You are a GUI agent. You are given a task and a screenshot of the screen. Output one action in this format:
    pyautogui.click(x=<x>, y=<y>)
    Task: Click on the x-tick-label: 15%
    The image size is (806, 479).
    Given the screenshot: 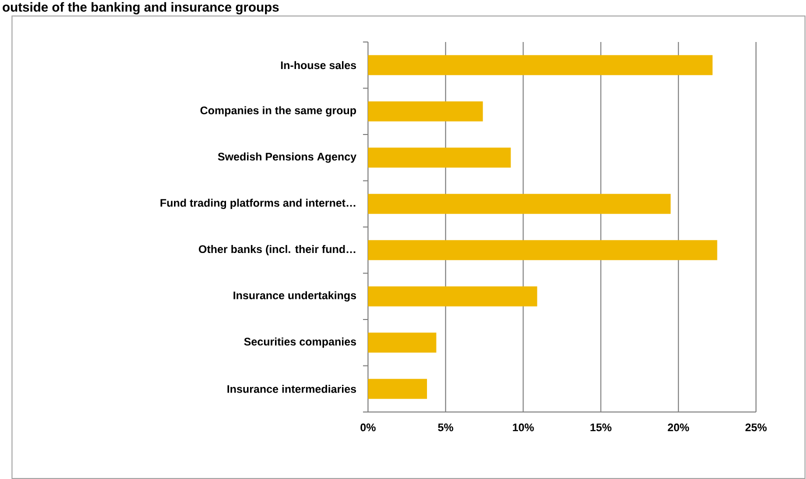 What is the action you would take?
    pyautogui.click(x=601, y=428)
    